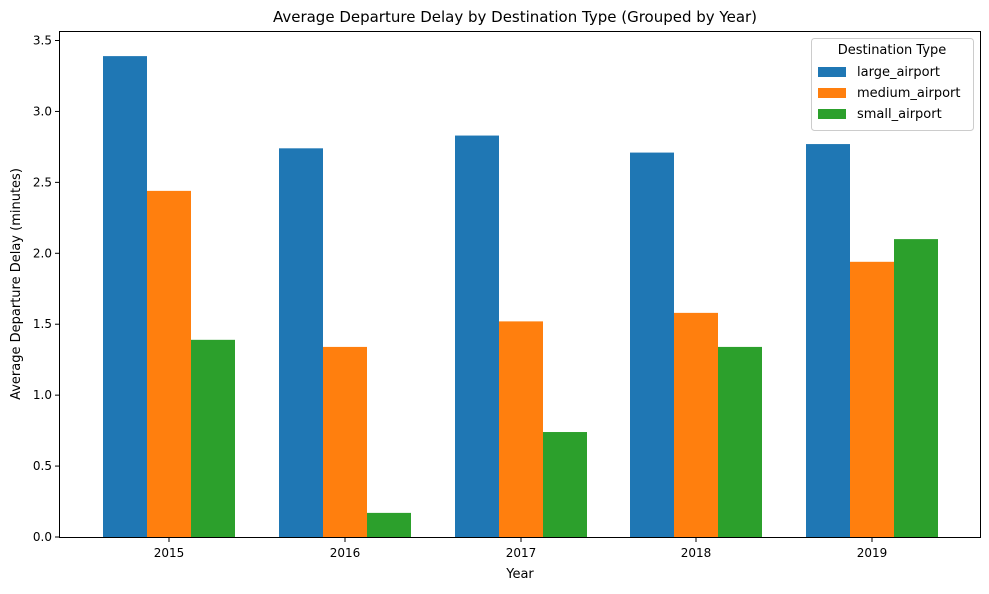 This screenshot has height=594, width=989. I want to click on y-tick-label: 1.5, so click(42, 324).